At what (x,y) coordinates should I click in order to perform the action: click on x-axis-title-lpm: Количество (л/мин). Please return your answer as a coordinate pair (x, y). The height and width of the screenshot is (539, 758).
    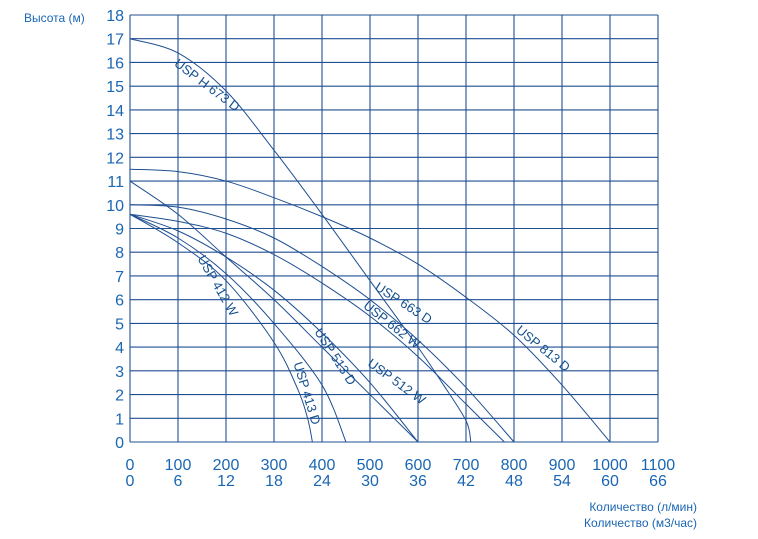
    Looking at the image, I should click on (643, 507).